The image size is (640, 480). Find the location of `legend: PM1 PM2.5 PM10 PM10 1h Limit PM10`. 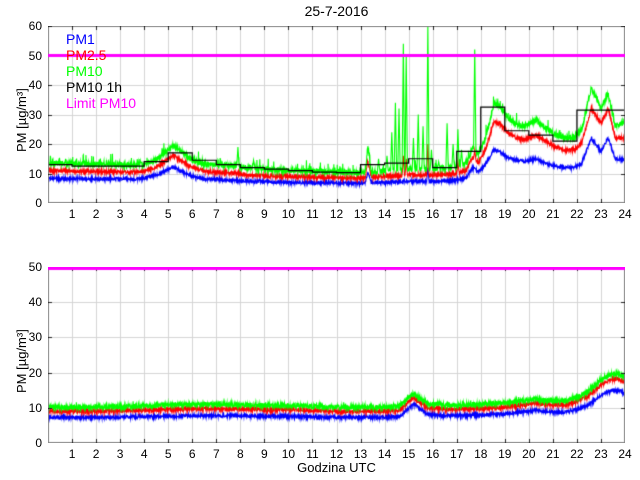

legend: PM1 PM2.5 PM10 PM10 1h Limit PM10 is located at coordinates (101, 71).